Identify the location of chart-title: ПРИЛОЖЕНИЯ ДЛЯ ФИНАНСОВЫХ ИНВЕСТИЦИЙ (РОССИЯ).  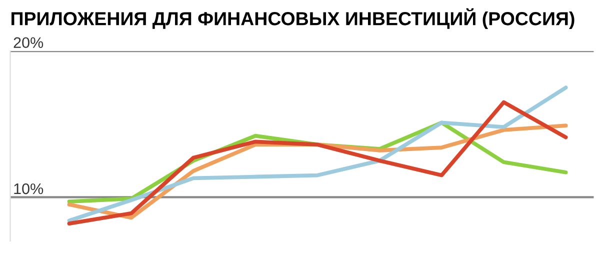
(293, 19).